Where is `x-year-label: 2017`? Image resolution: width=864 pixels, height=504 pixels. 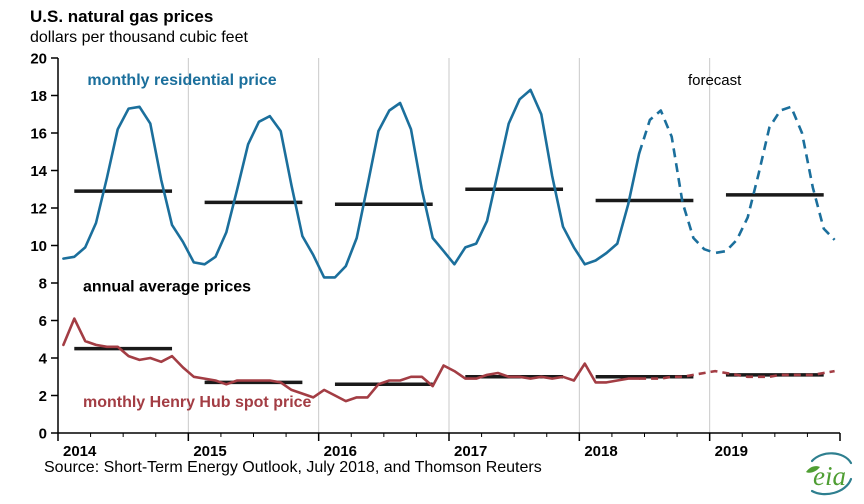
x-year-label: 2017 is located at coordinates (470, 451).